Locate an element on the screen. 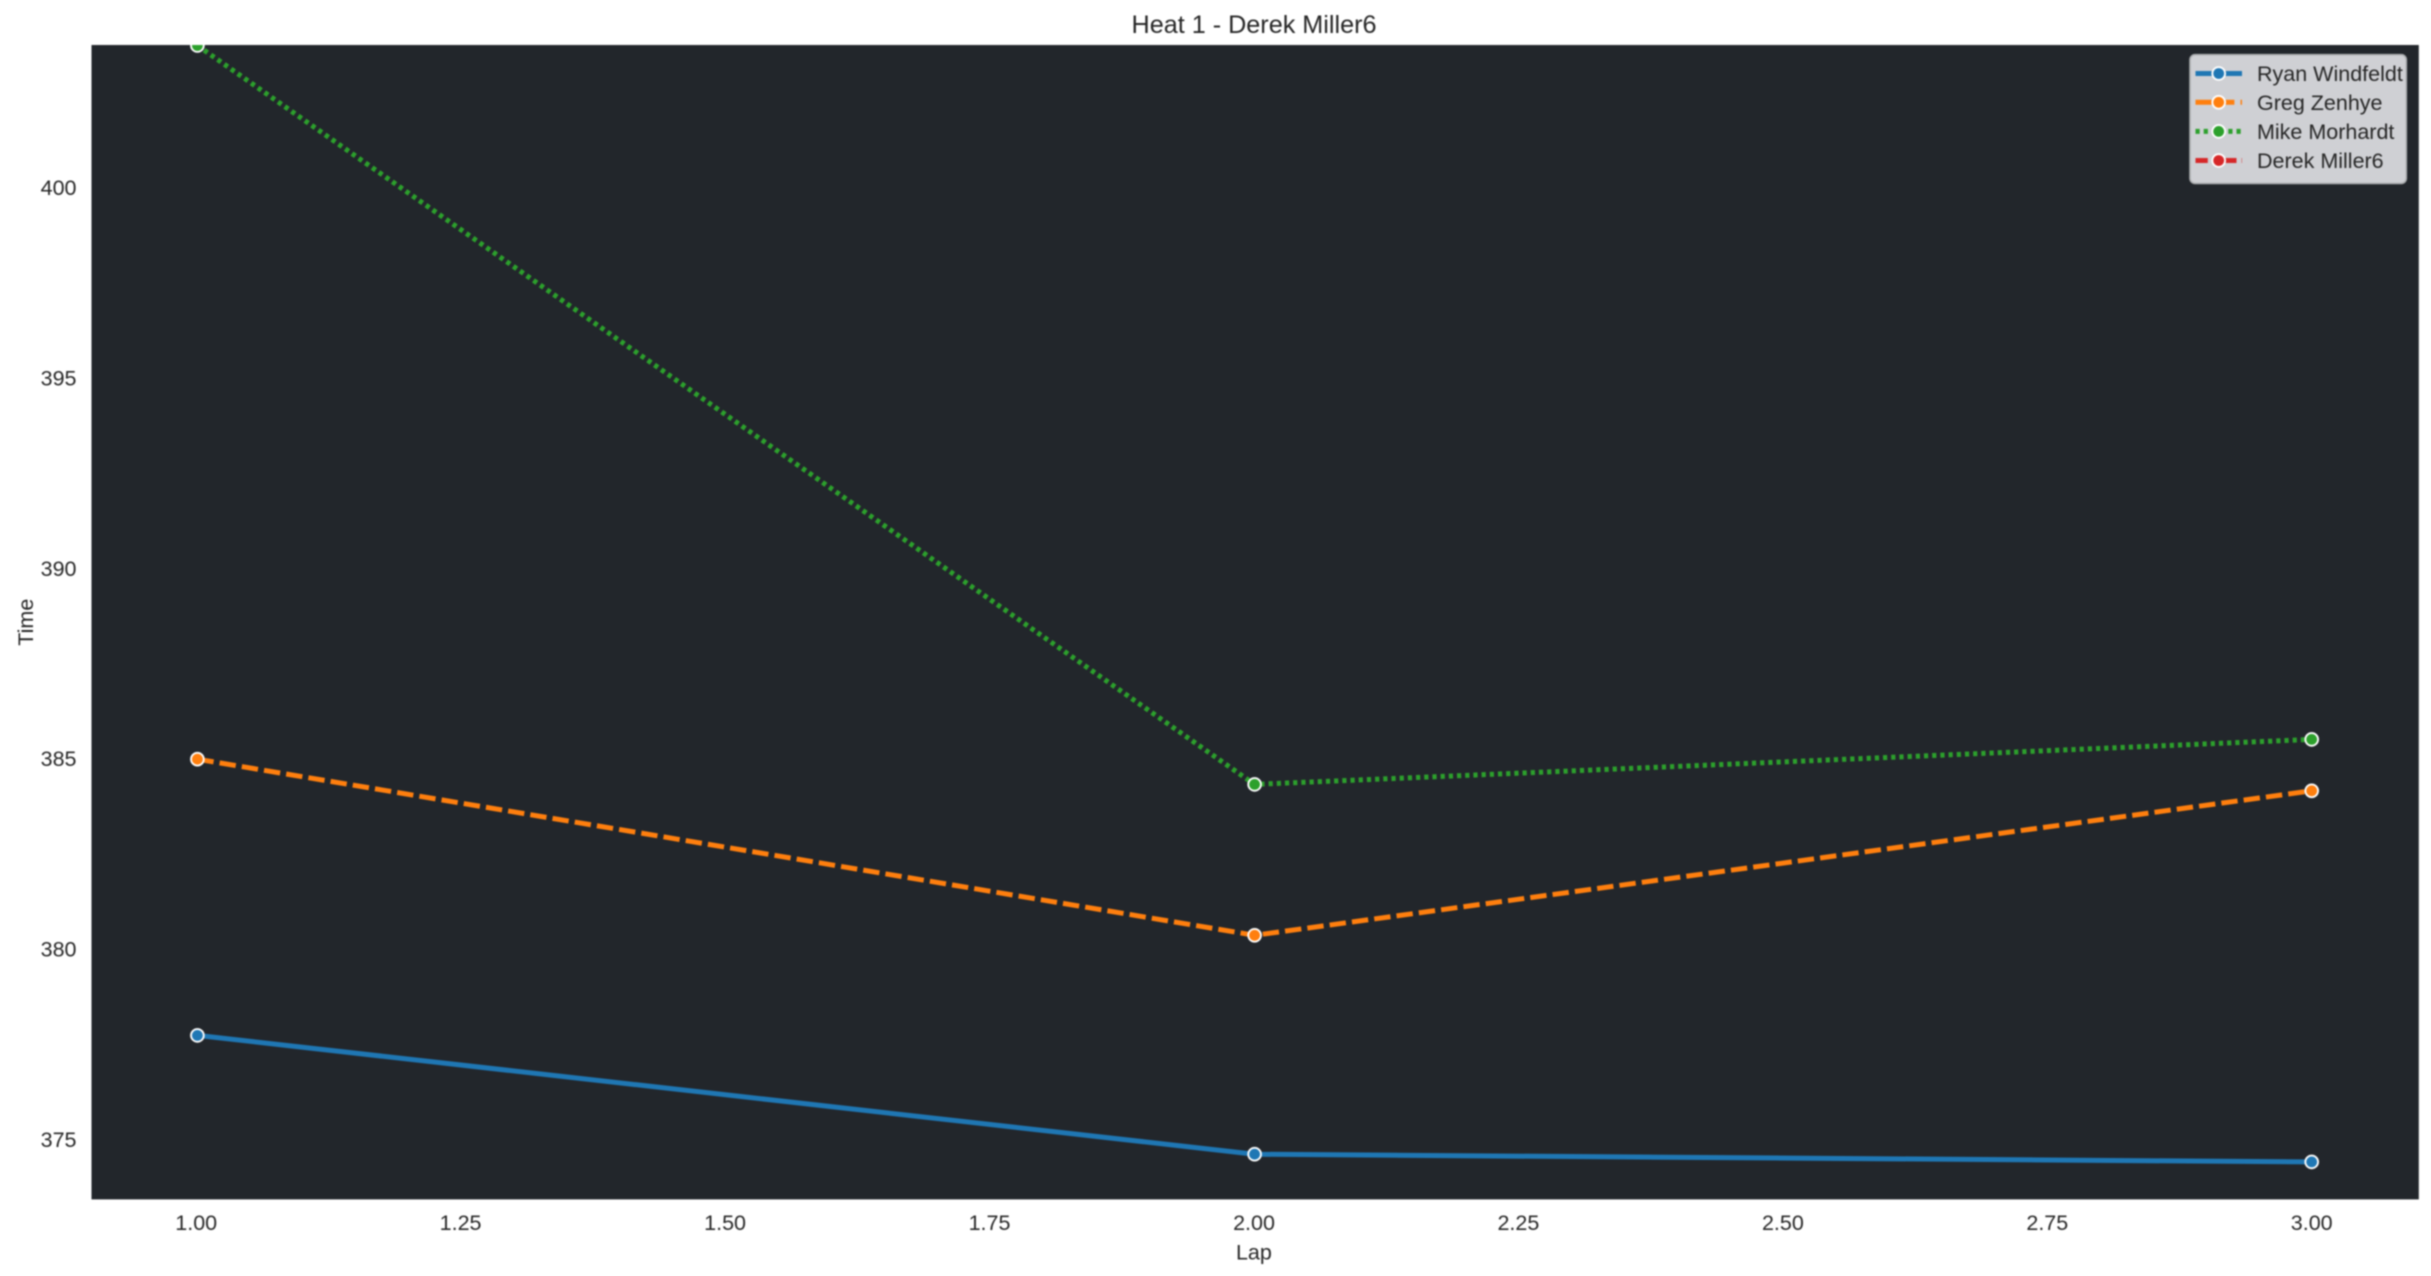  svg-text: Lap is located at coordinates (1254, 1253).